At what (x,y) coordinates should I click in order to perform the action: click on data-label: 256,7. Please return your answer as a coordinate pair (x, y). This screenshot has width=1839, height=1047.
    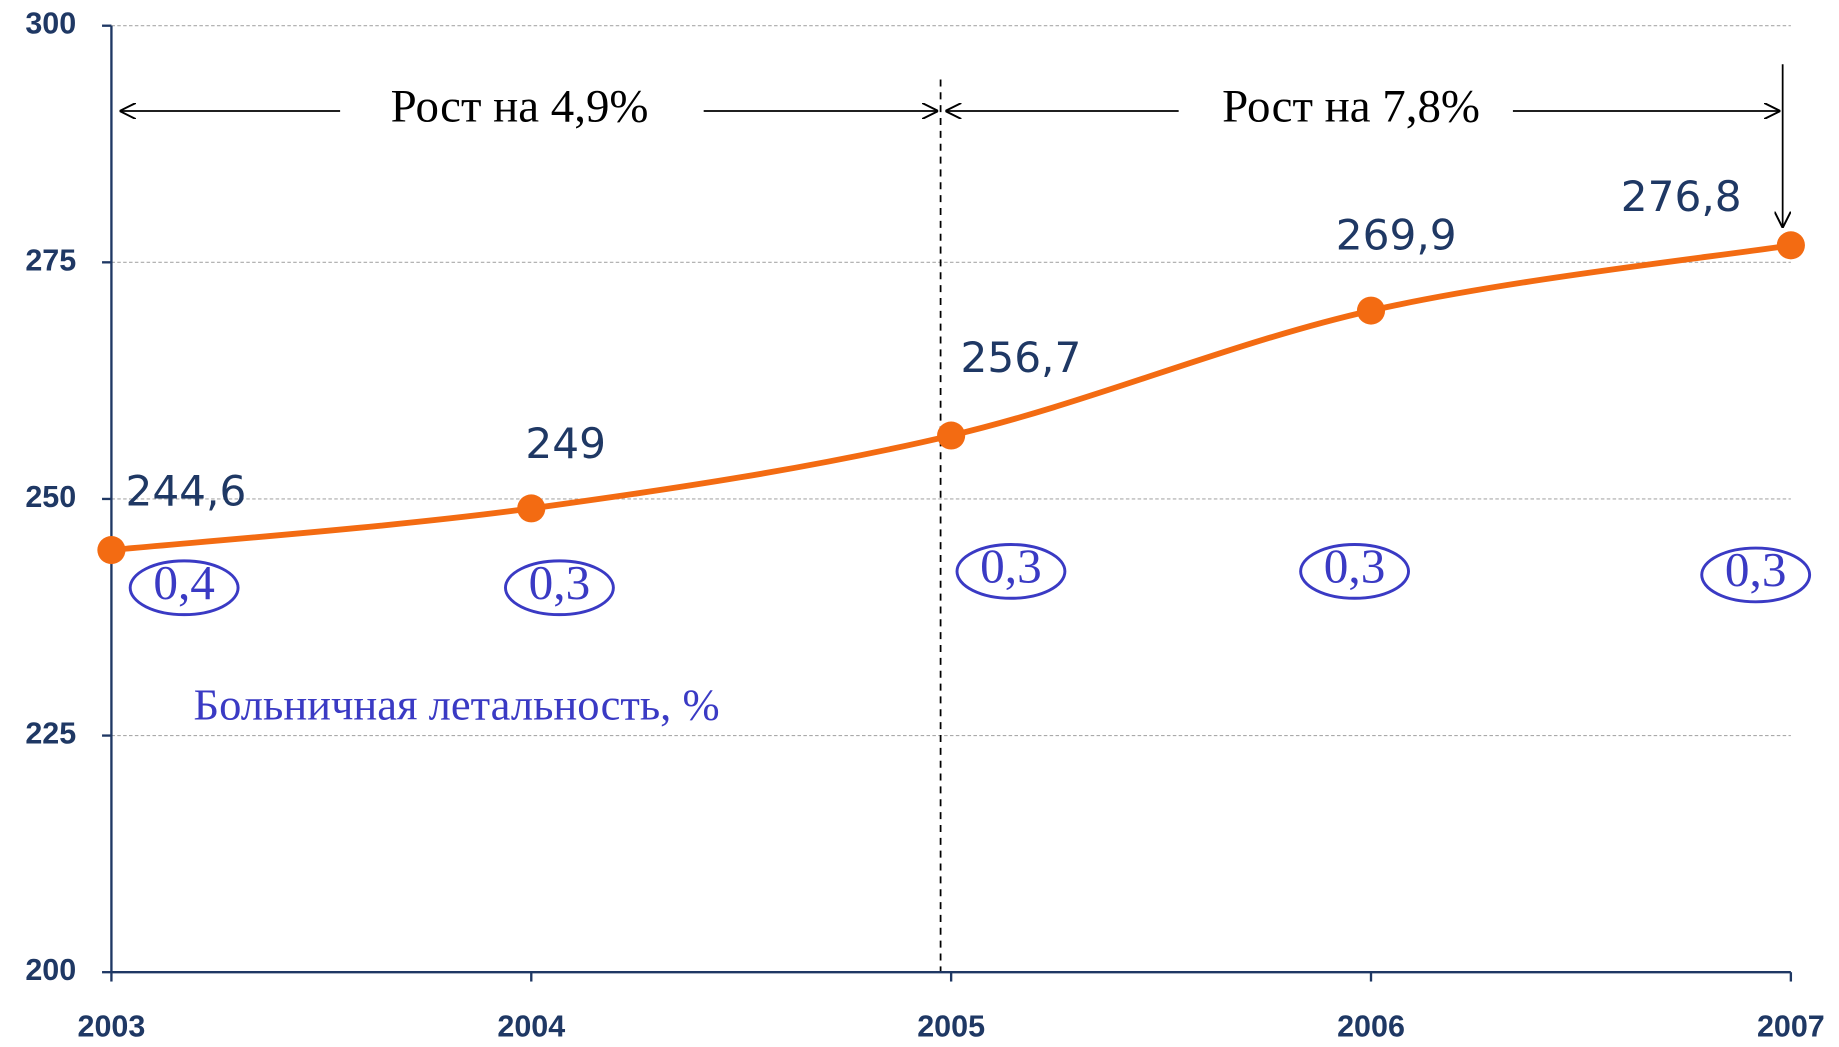
    Looking at the image, I should click on (1021, 357).